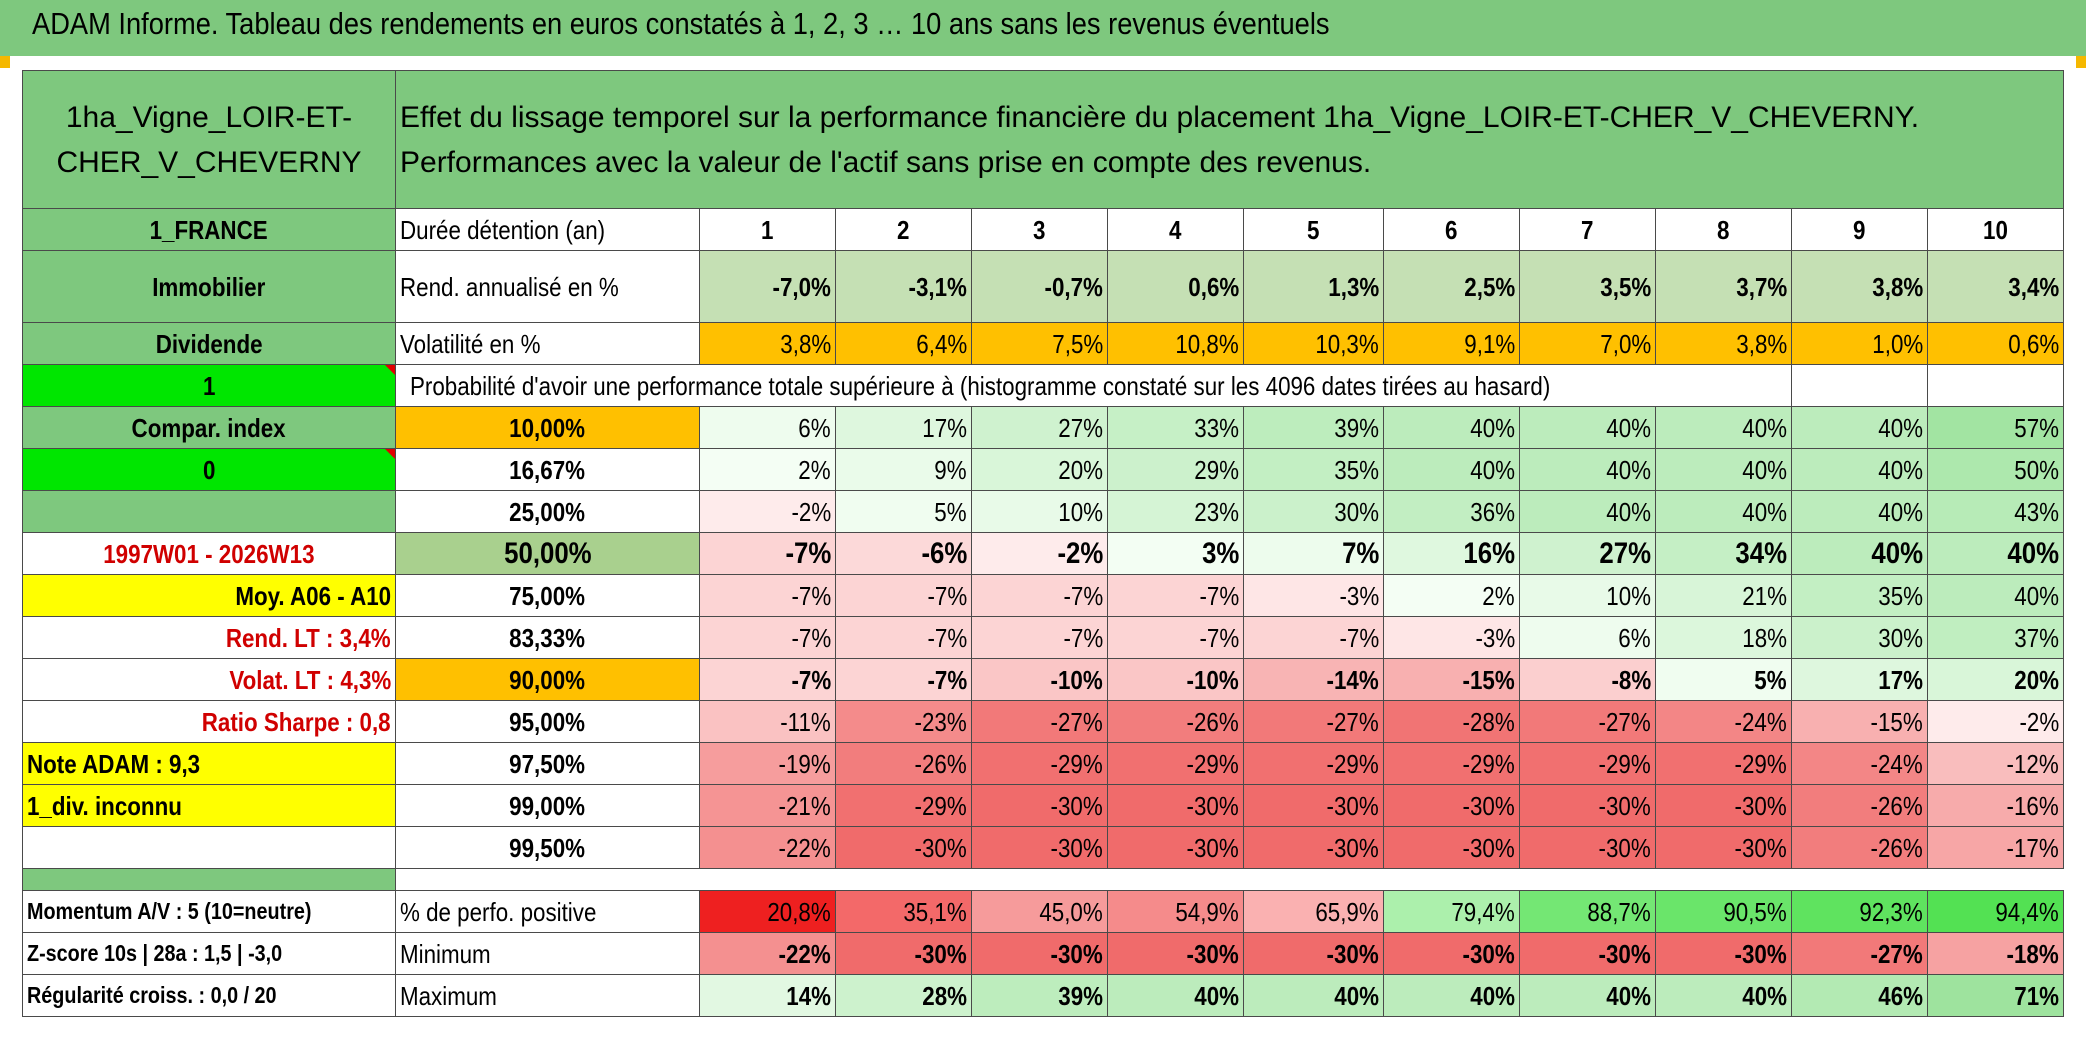  I want to click on quantile-value-cell: -22%, so click(767, 847).